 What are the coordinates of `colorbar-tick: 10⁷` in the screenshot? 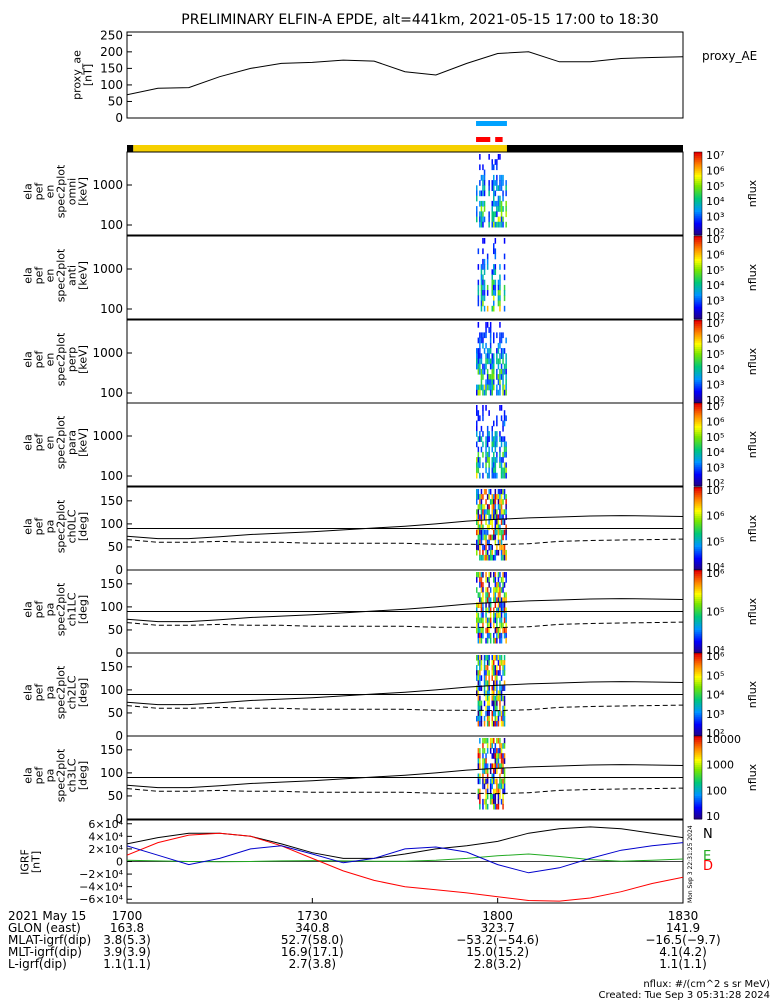 It's located at (715, 490).